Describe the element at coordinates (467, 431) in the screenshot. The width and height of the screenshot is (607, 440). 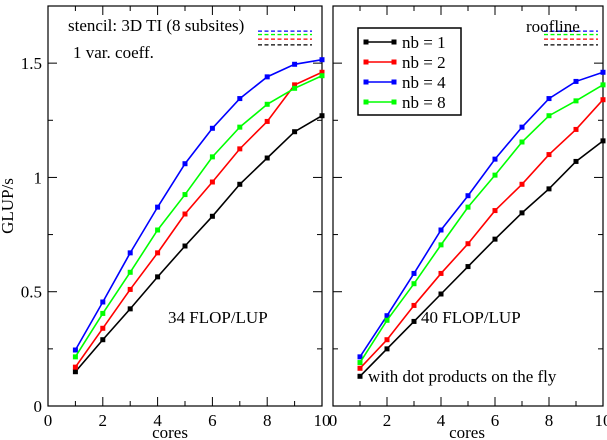
I see `x-axis-label-right: cores` at that location.